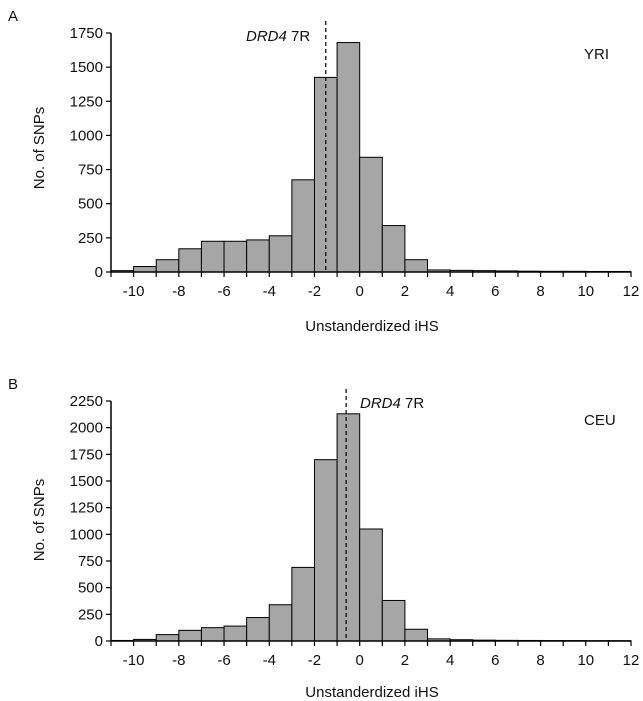 This screenshot has width=643, height=701. I want to click on y-tick-label-b-250: 250, so click(90, 614).